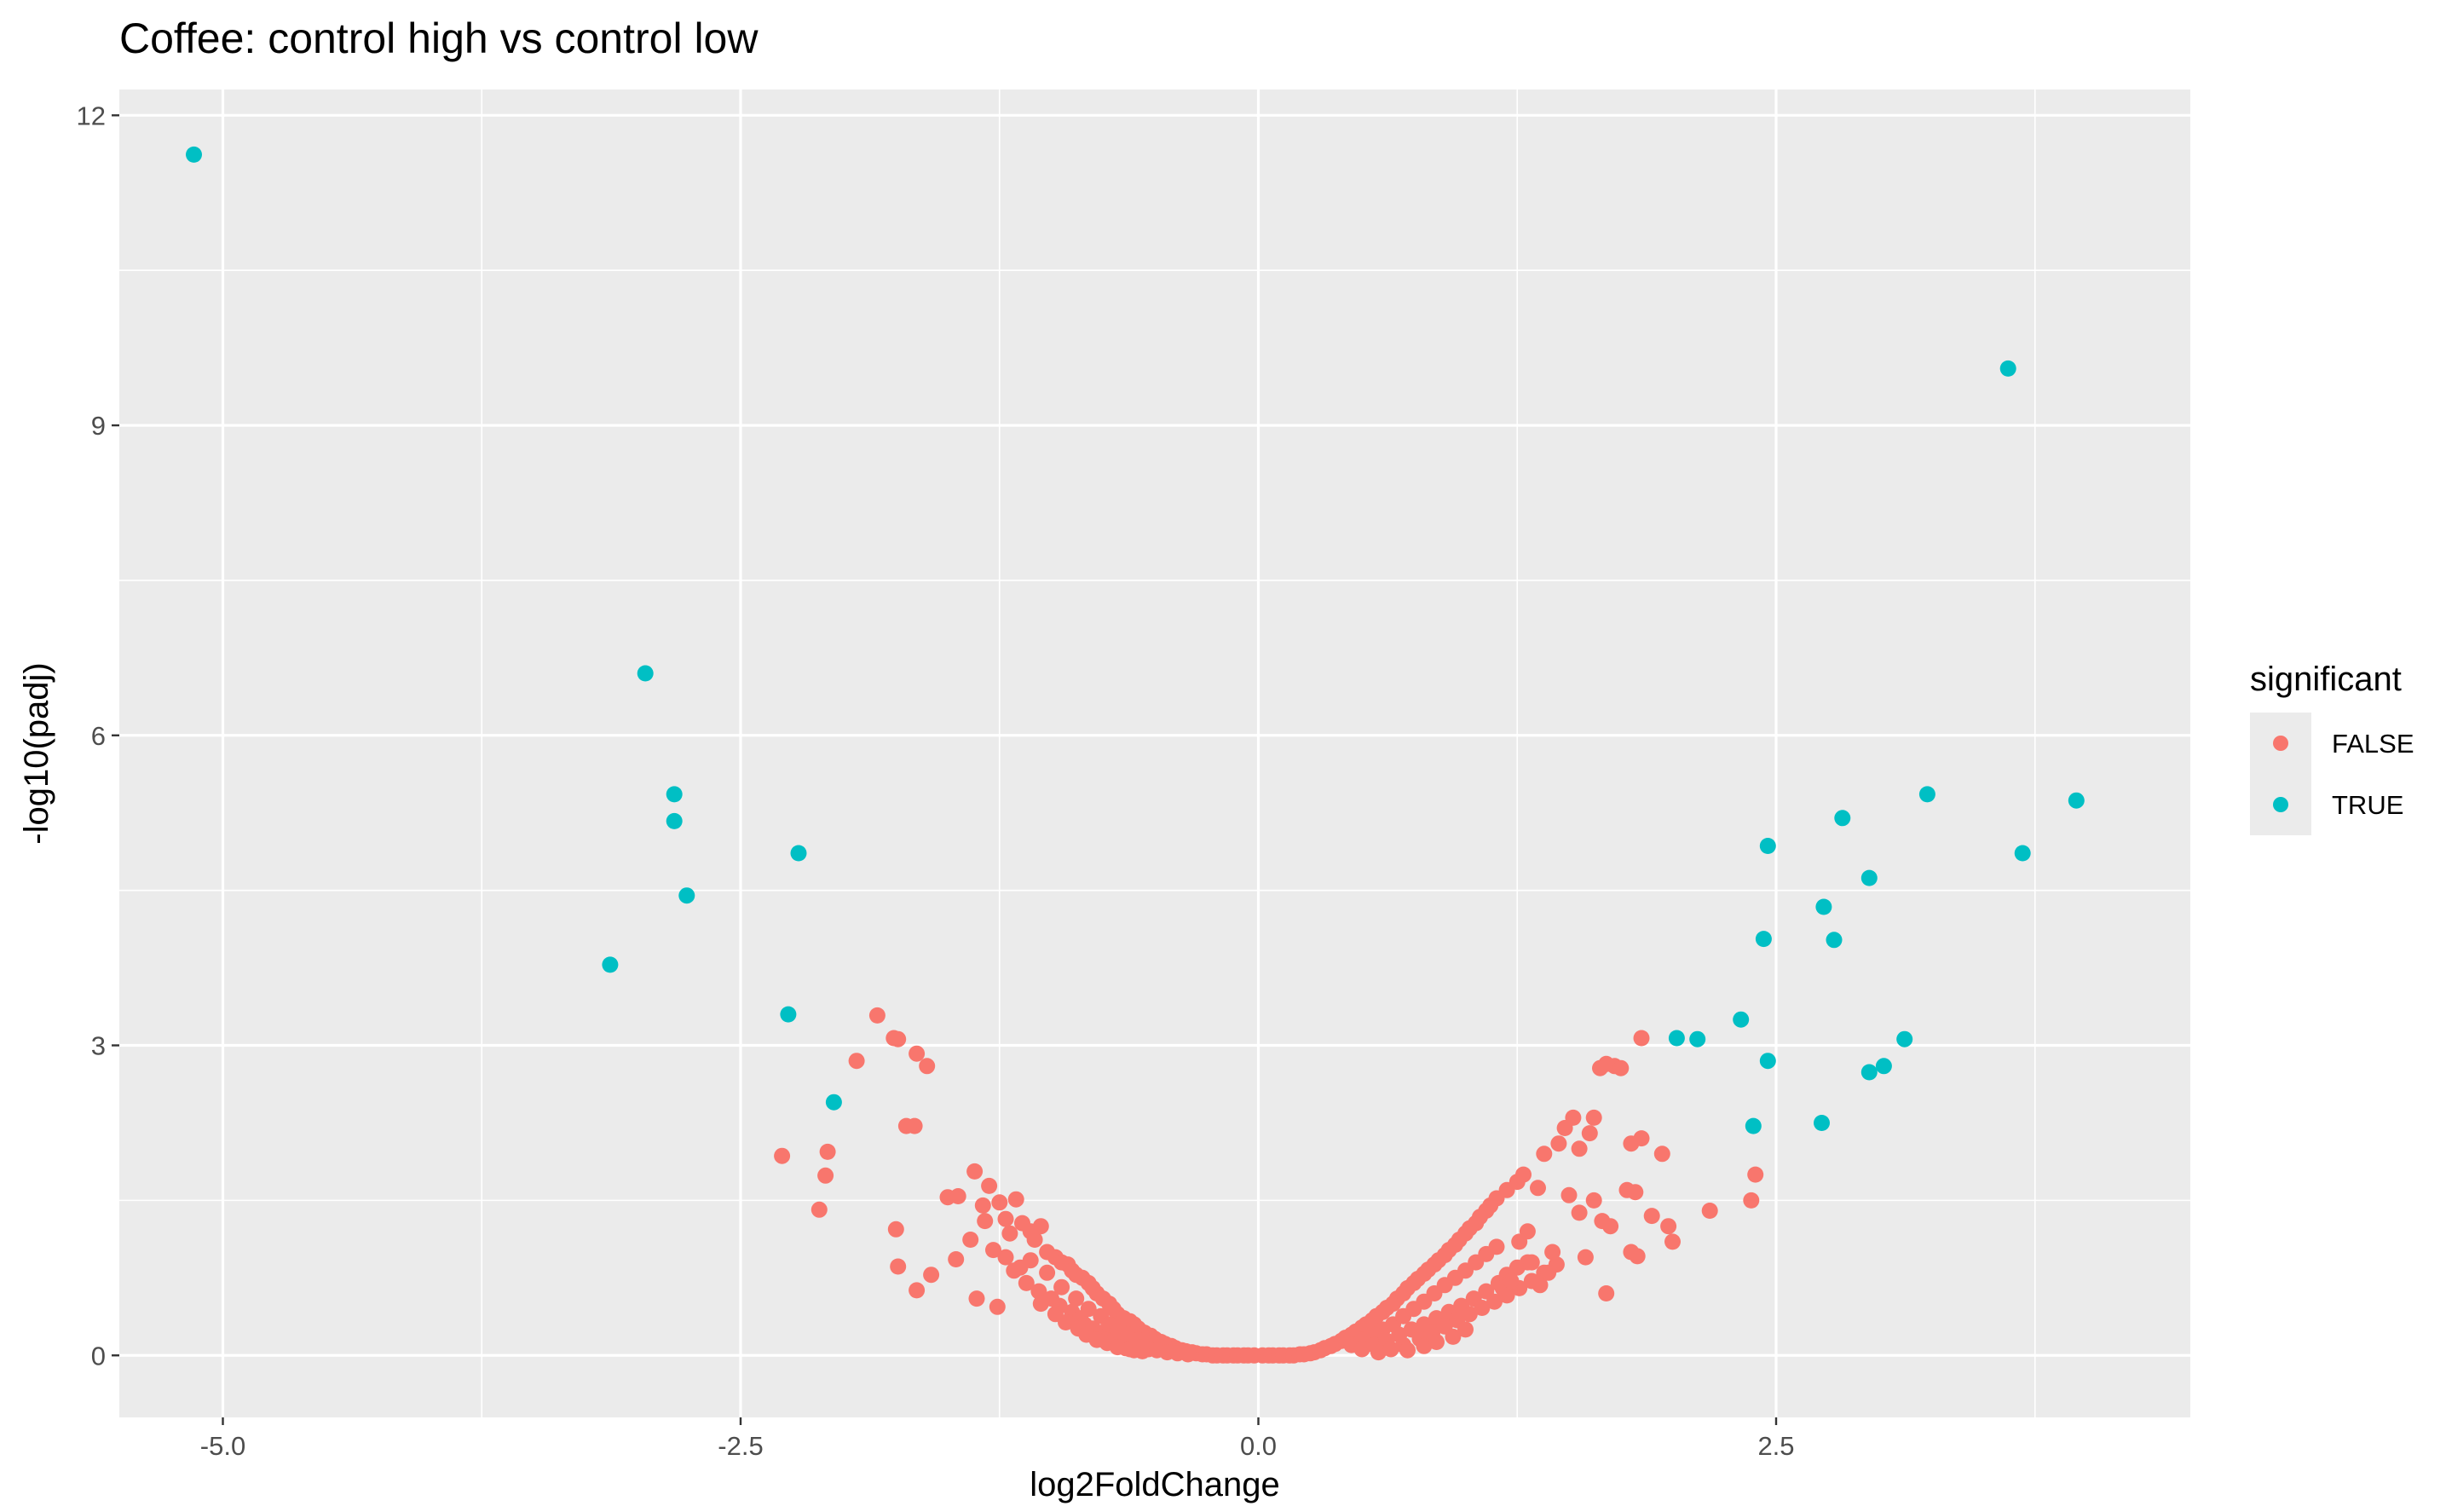 This screenshot has height=1512, width=2446. I want to click on legend-swatch-false, so click(2280, 743).